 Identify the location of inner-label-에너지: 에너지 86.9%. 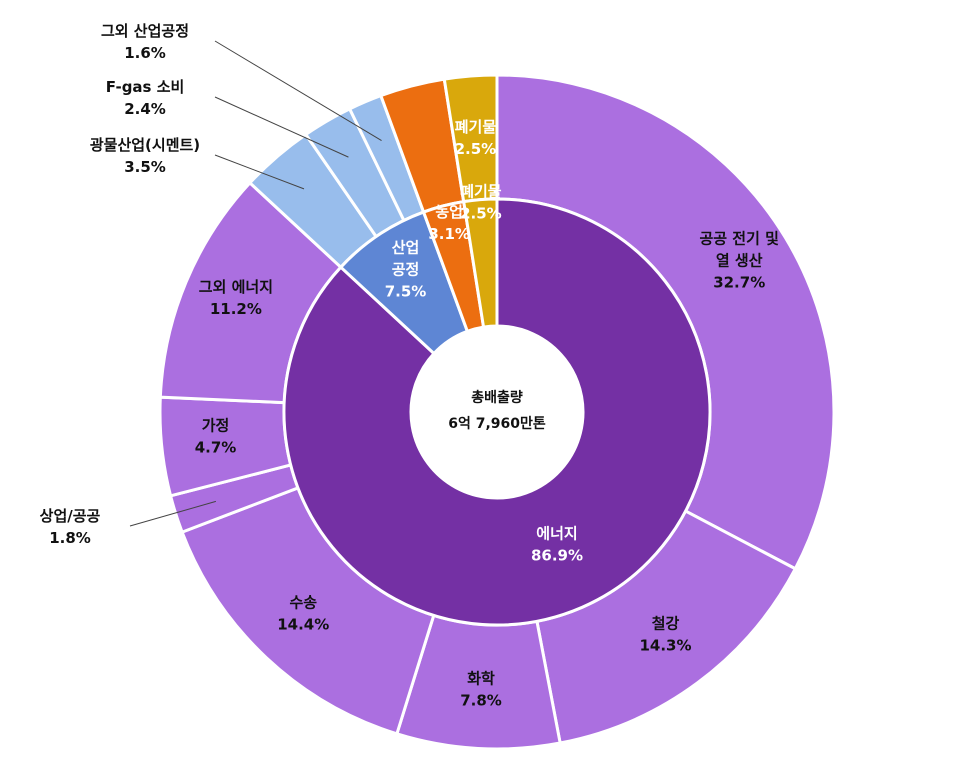
(557, 544).